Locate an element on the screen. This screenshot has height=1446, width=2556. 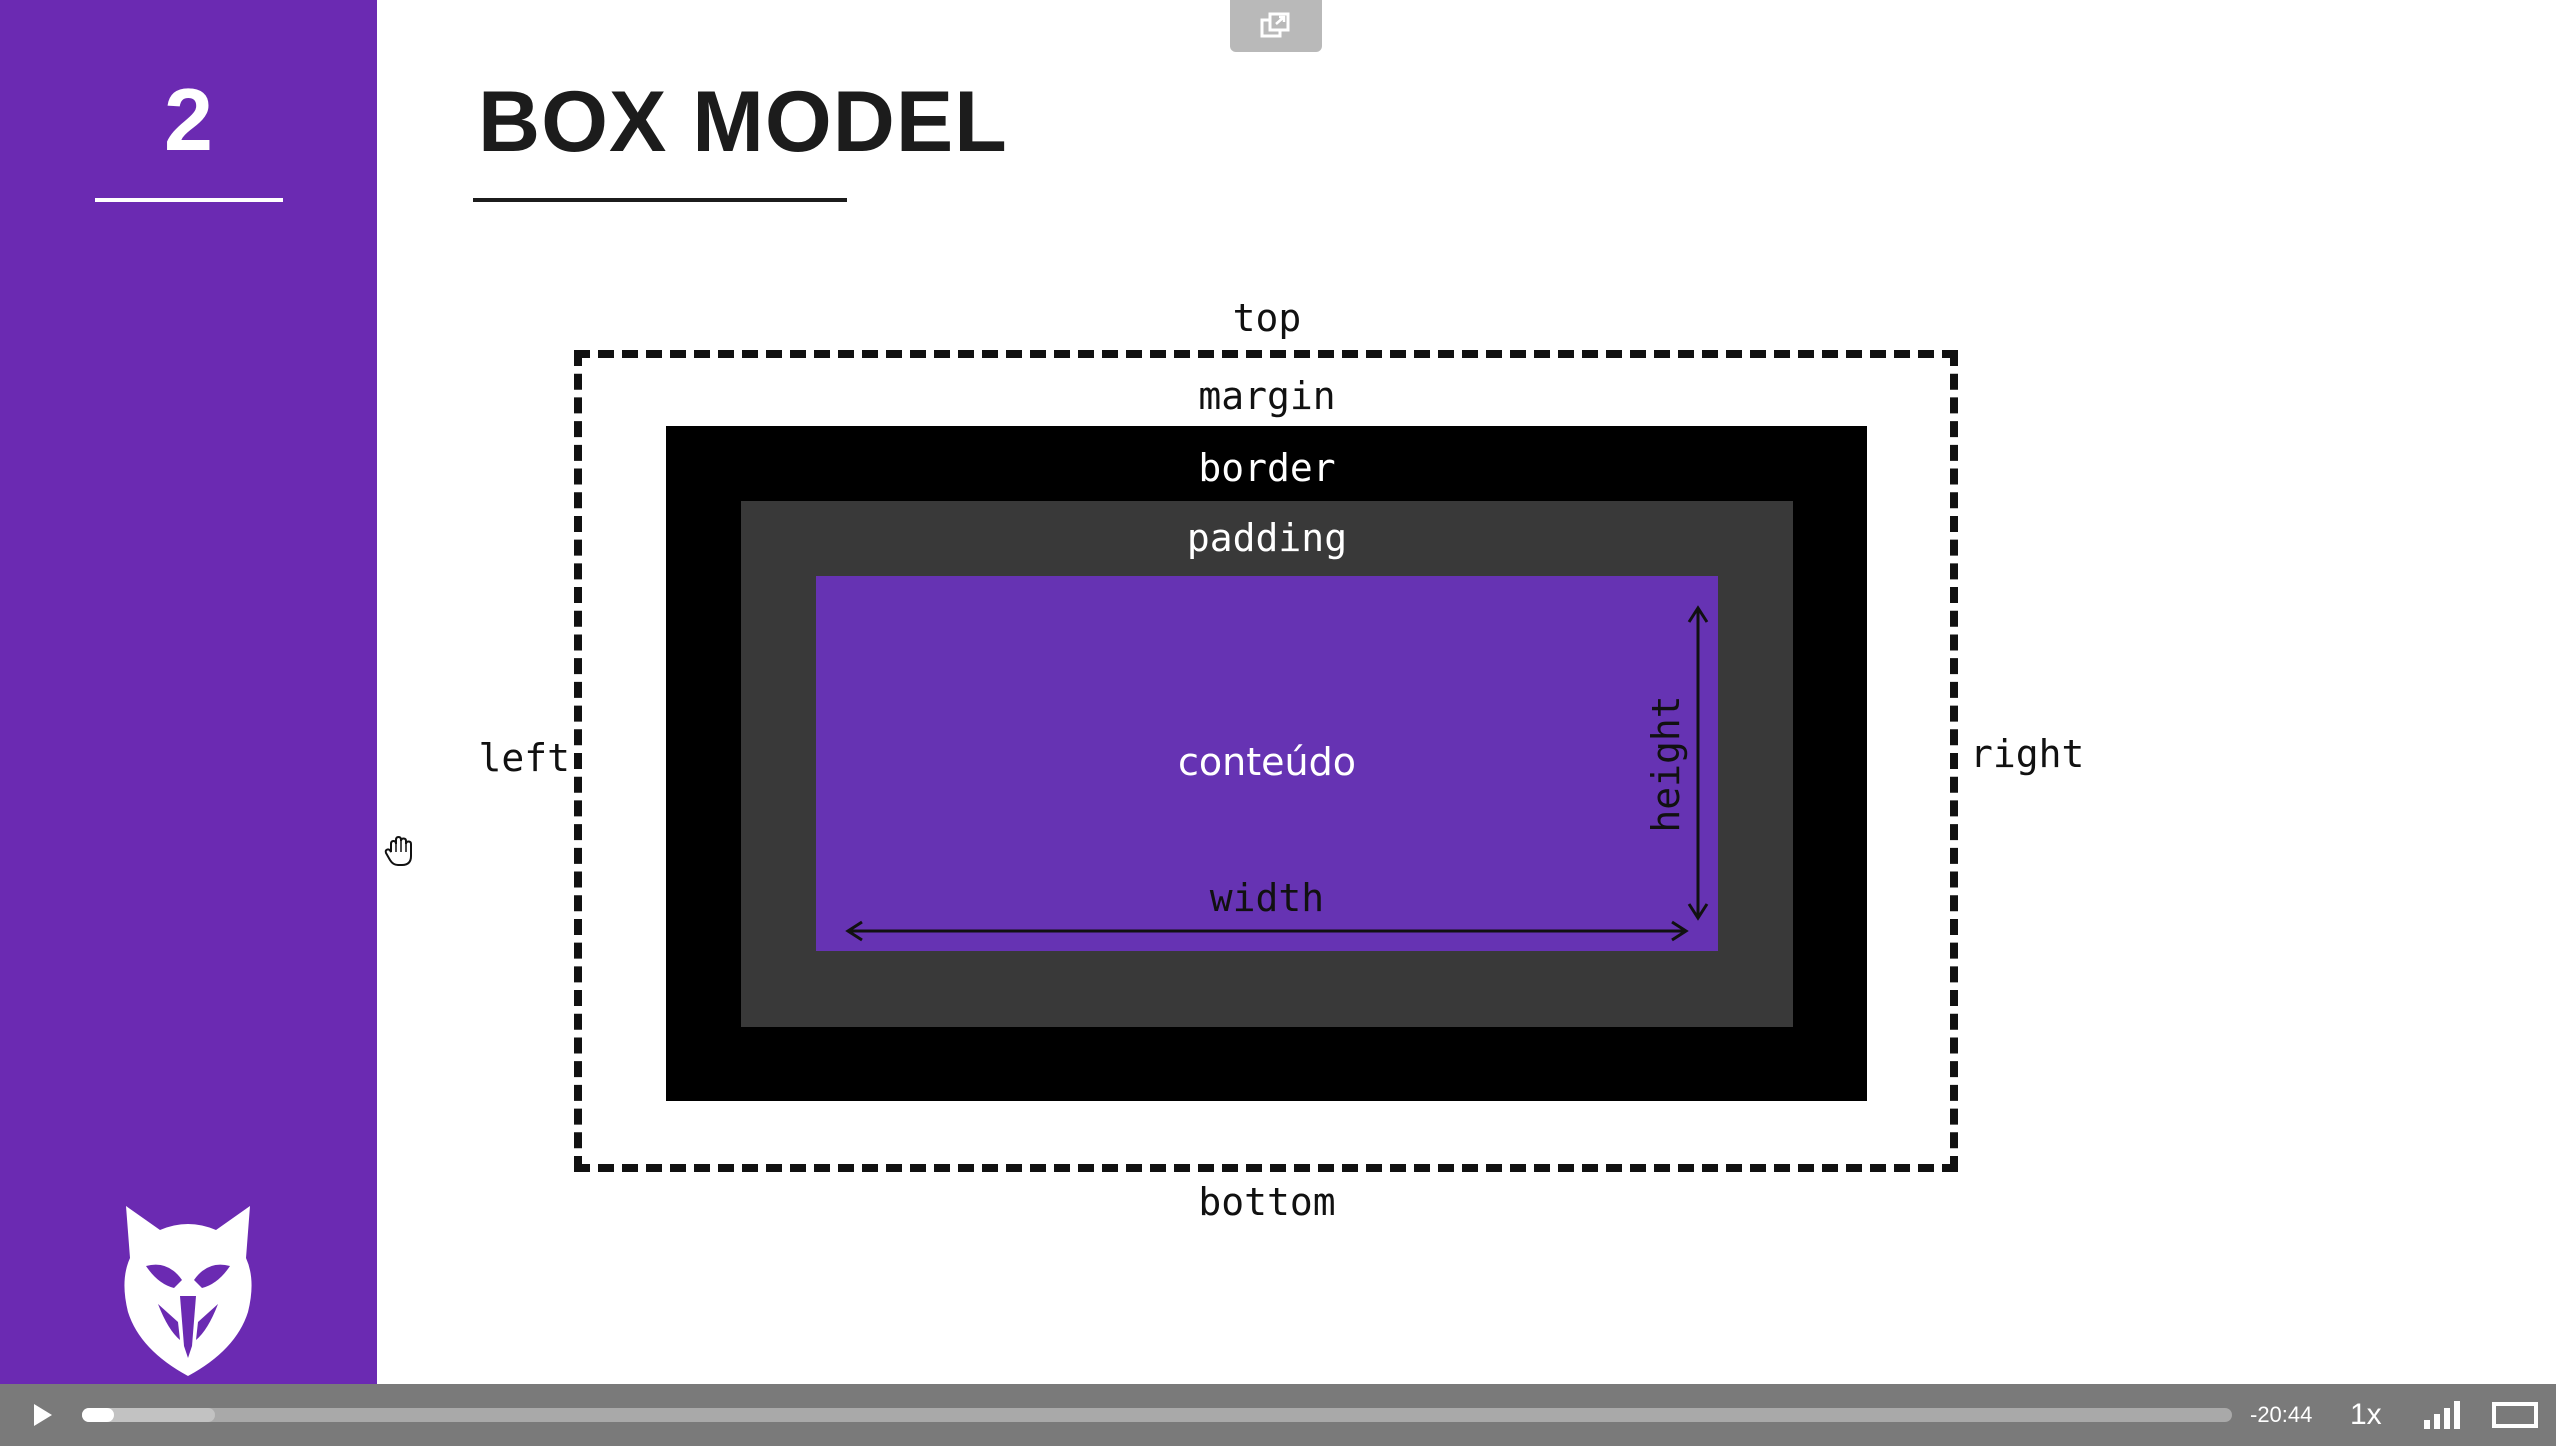
signal-bars-icon is located at coordinates (2443, 1418).